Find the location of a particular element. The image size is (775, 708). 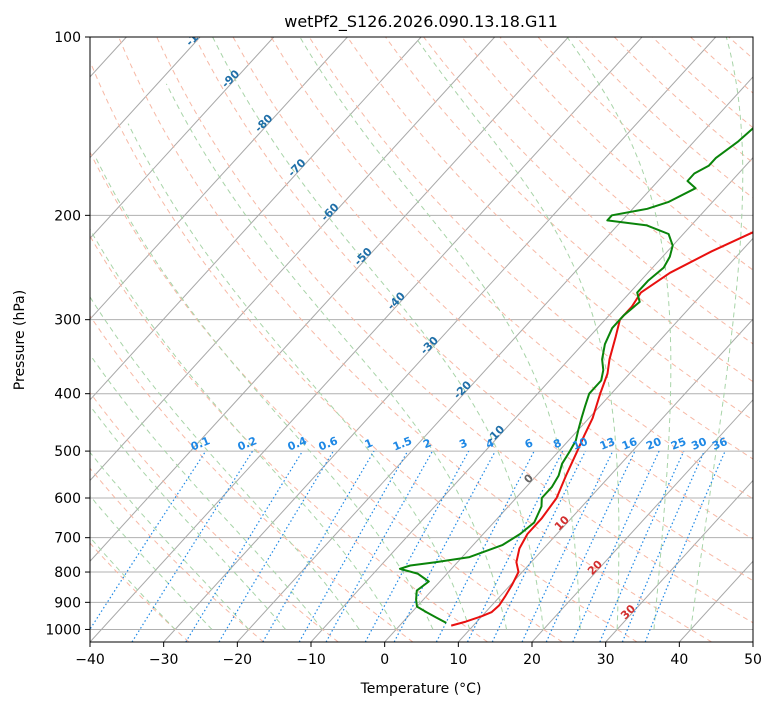

mixing-ratio-label: 13 is located at coordinates (607, 444).